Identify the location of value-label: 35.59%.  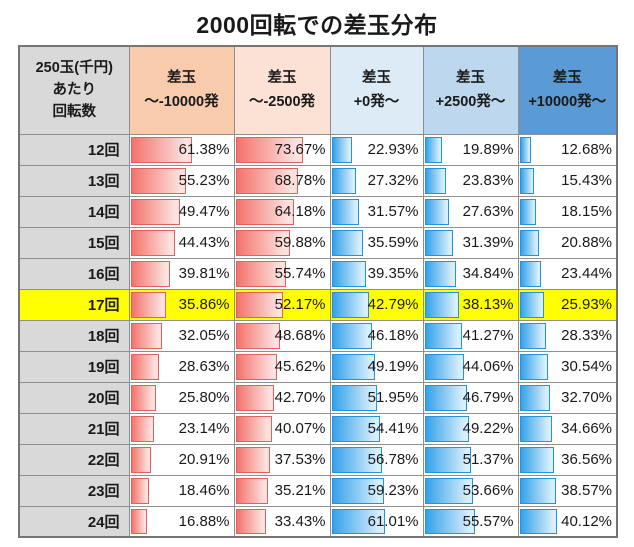
(393, 242).